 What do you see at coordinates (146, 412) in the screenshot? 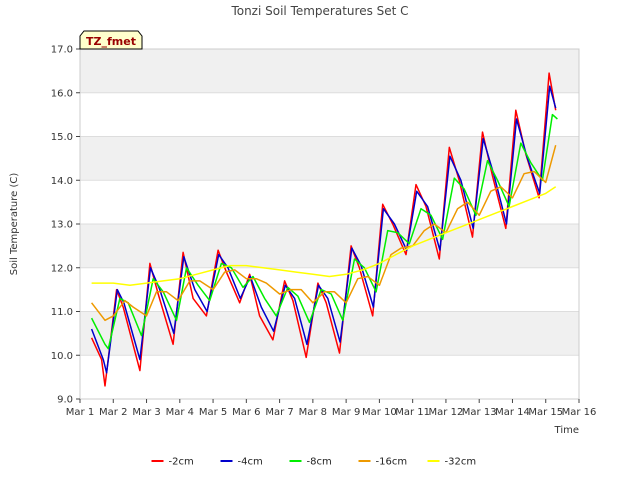
I see `x-tick-label: Mar 3` at bounding box center [146, 412].